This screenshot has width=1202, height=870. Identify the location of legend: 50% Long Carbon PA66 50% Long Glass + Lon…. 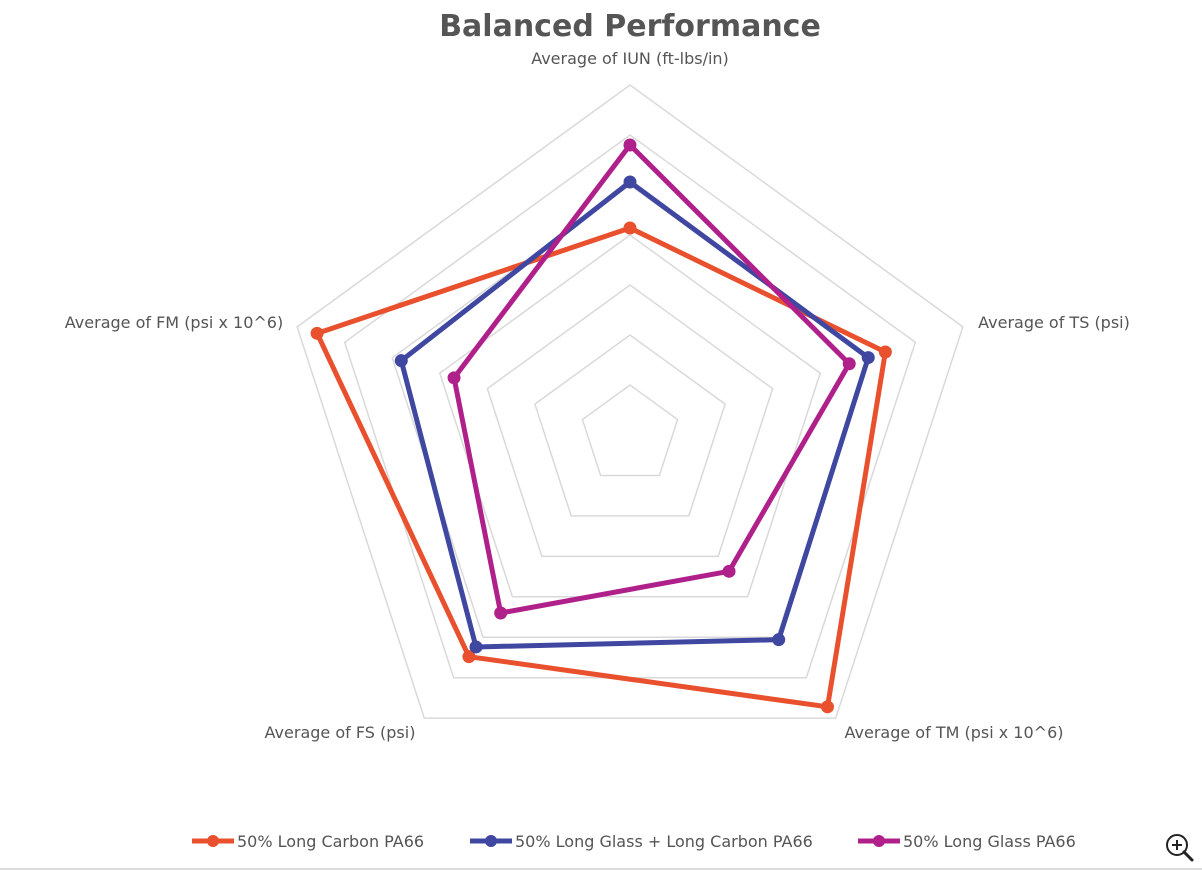
(634, 841).